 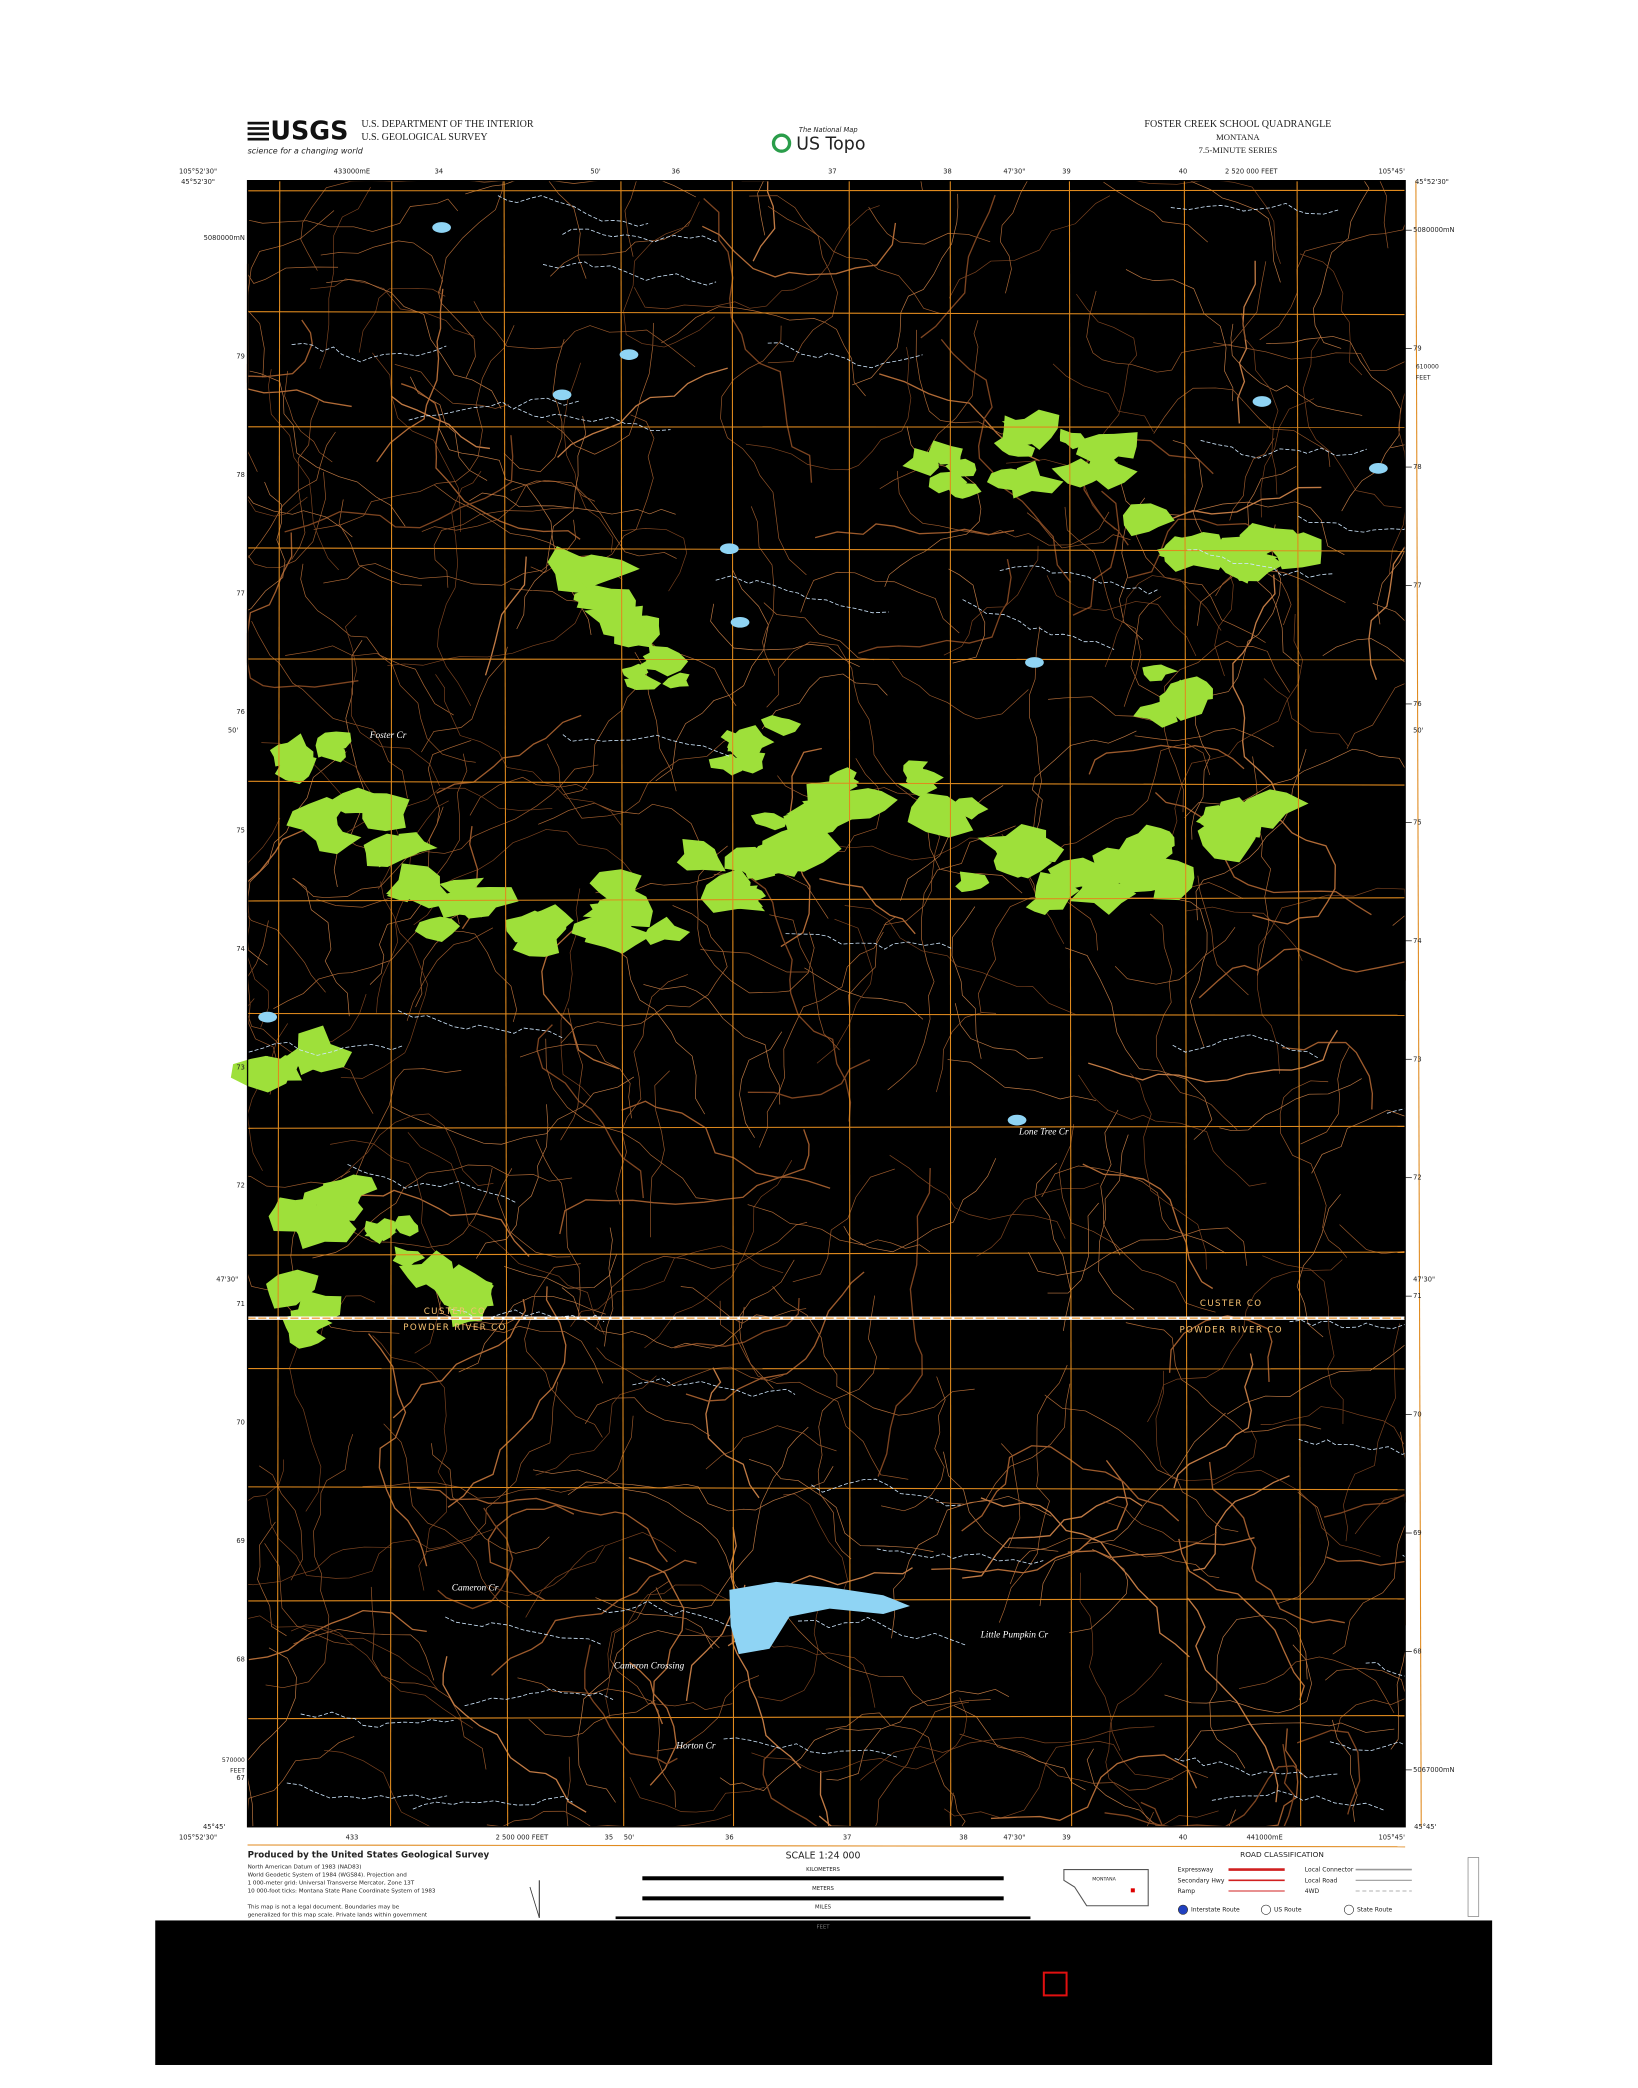 What do you see at coordinates (305, 1867) in the screenshot?
I see `footer-note: North American Datum of 1983 (NAD83)` at bounding box center [305, 1867].